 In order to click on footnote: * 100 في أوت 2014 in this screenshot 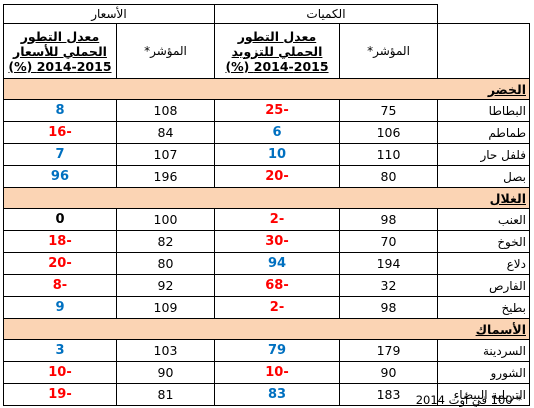, I will do `click(468, 400)`.